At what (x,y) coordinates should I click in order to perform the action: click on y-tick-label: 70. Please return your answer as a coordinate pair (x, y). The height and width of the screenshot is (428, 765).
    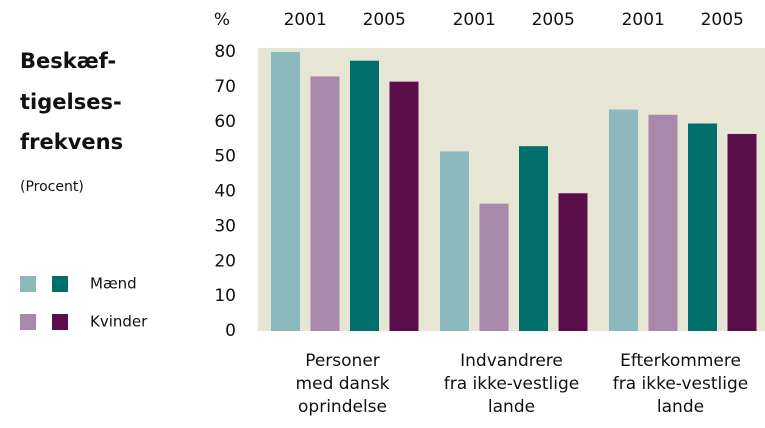
    Looking at the image, I should click on (225, 87).